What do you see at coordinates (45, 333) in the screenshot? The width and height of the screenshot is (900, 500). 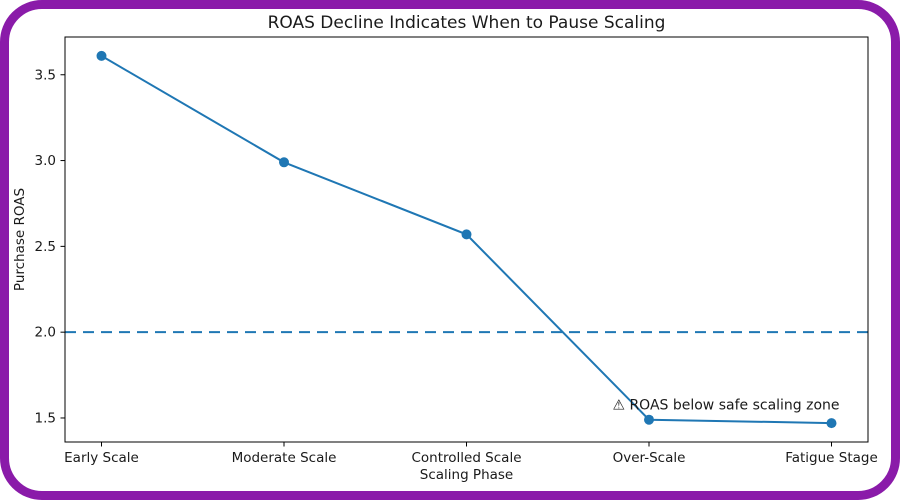 I see `y-tick-label: 2.0` at bounding box center [45, 333].